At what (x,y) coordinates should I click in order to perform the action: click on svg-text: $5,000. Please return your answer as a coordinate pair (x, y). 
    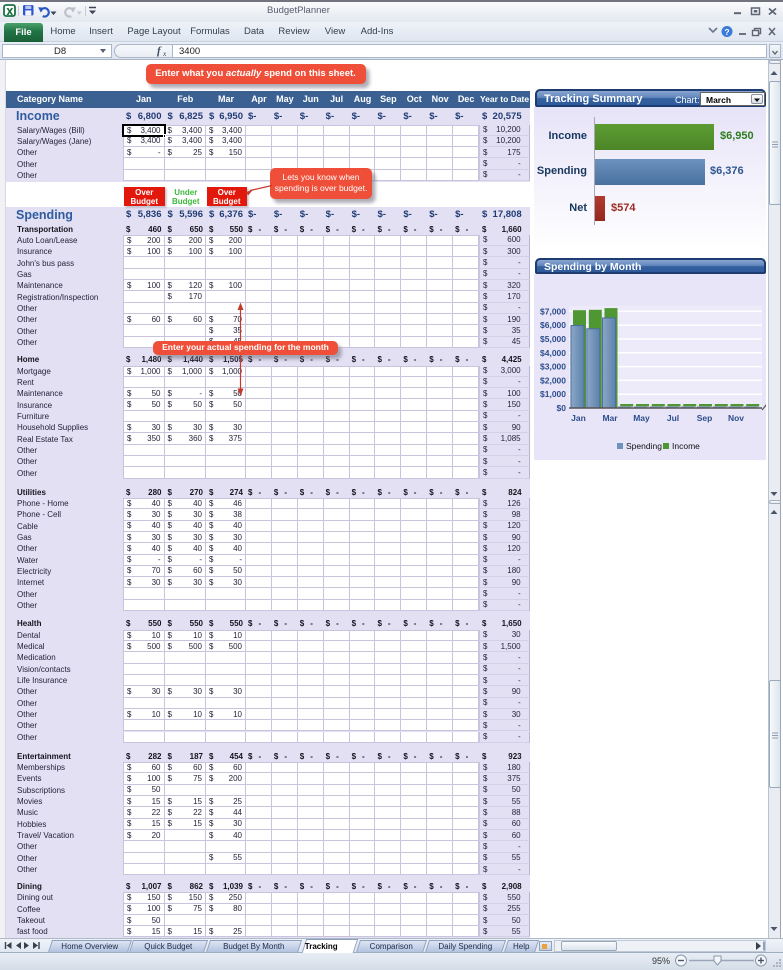
    Looking at the image, I should click on (553, 339).